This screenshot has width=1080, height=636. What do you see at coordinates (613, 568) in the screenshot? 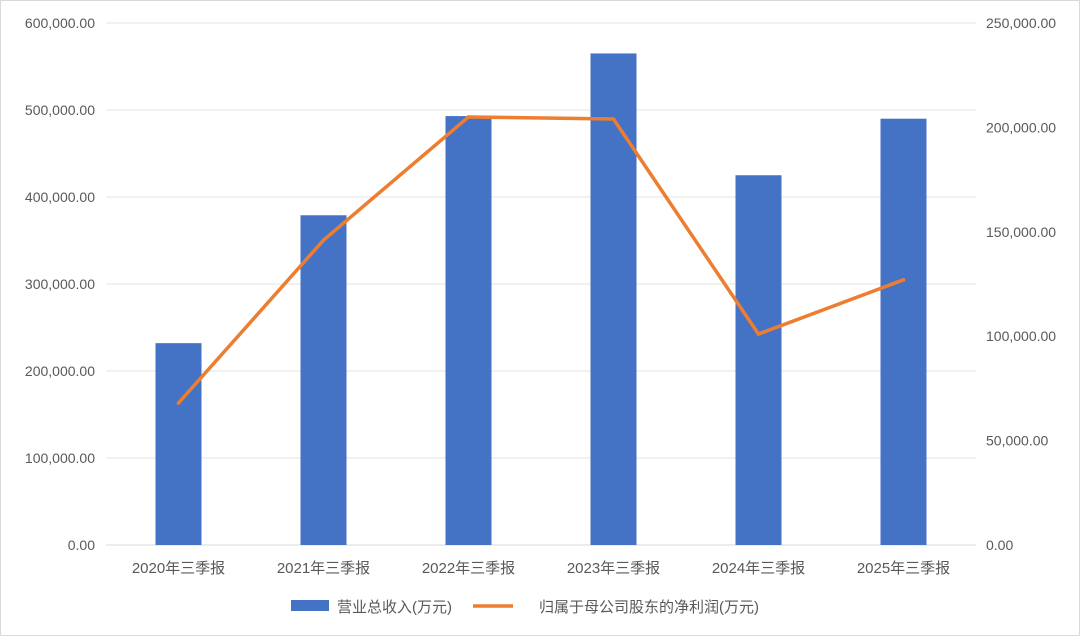
I see `x-tick-label: 2023年三季报` at bounding box center [613, 568].